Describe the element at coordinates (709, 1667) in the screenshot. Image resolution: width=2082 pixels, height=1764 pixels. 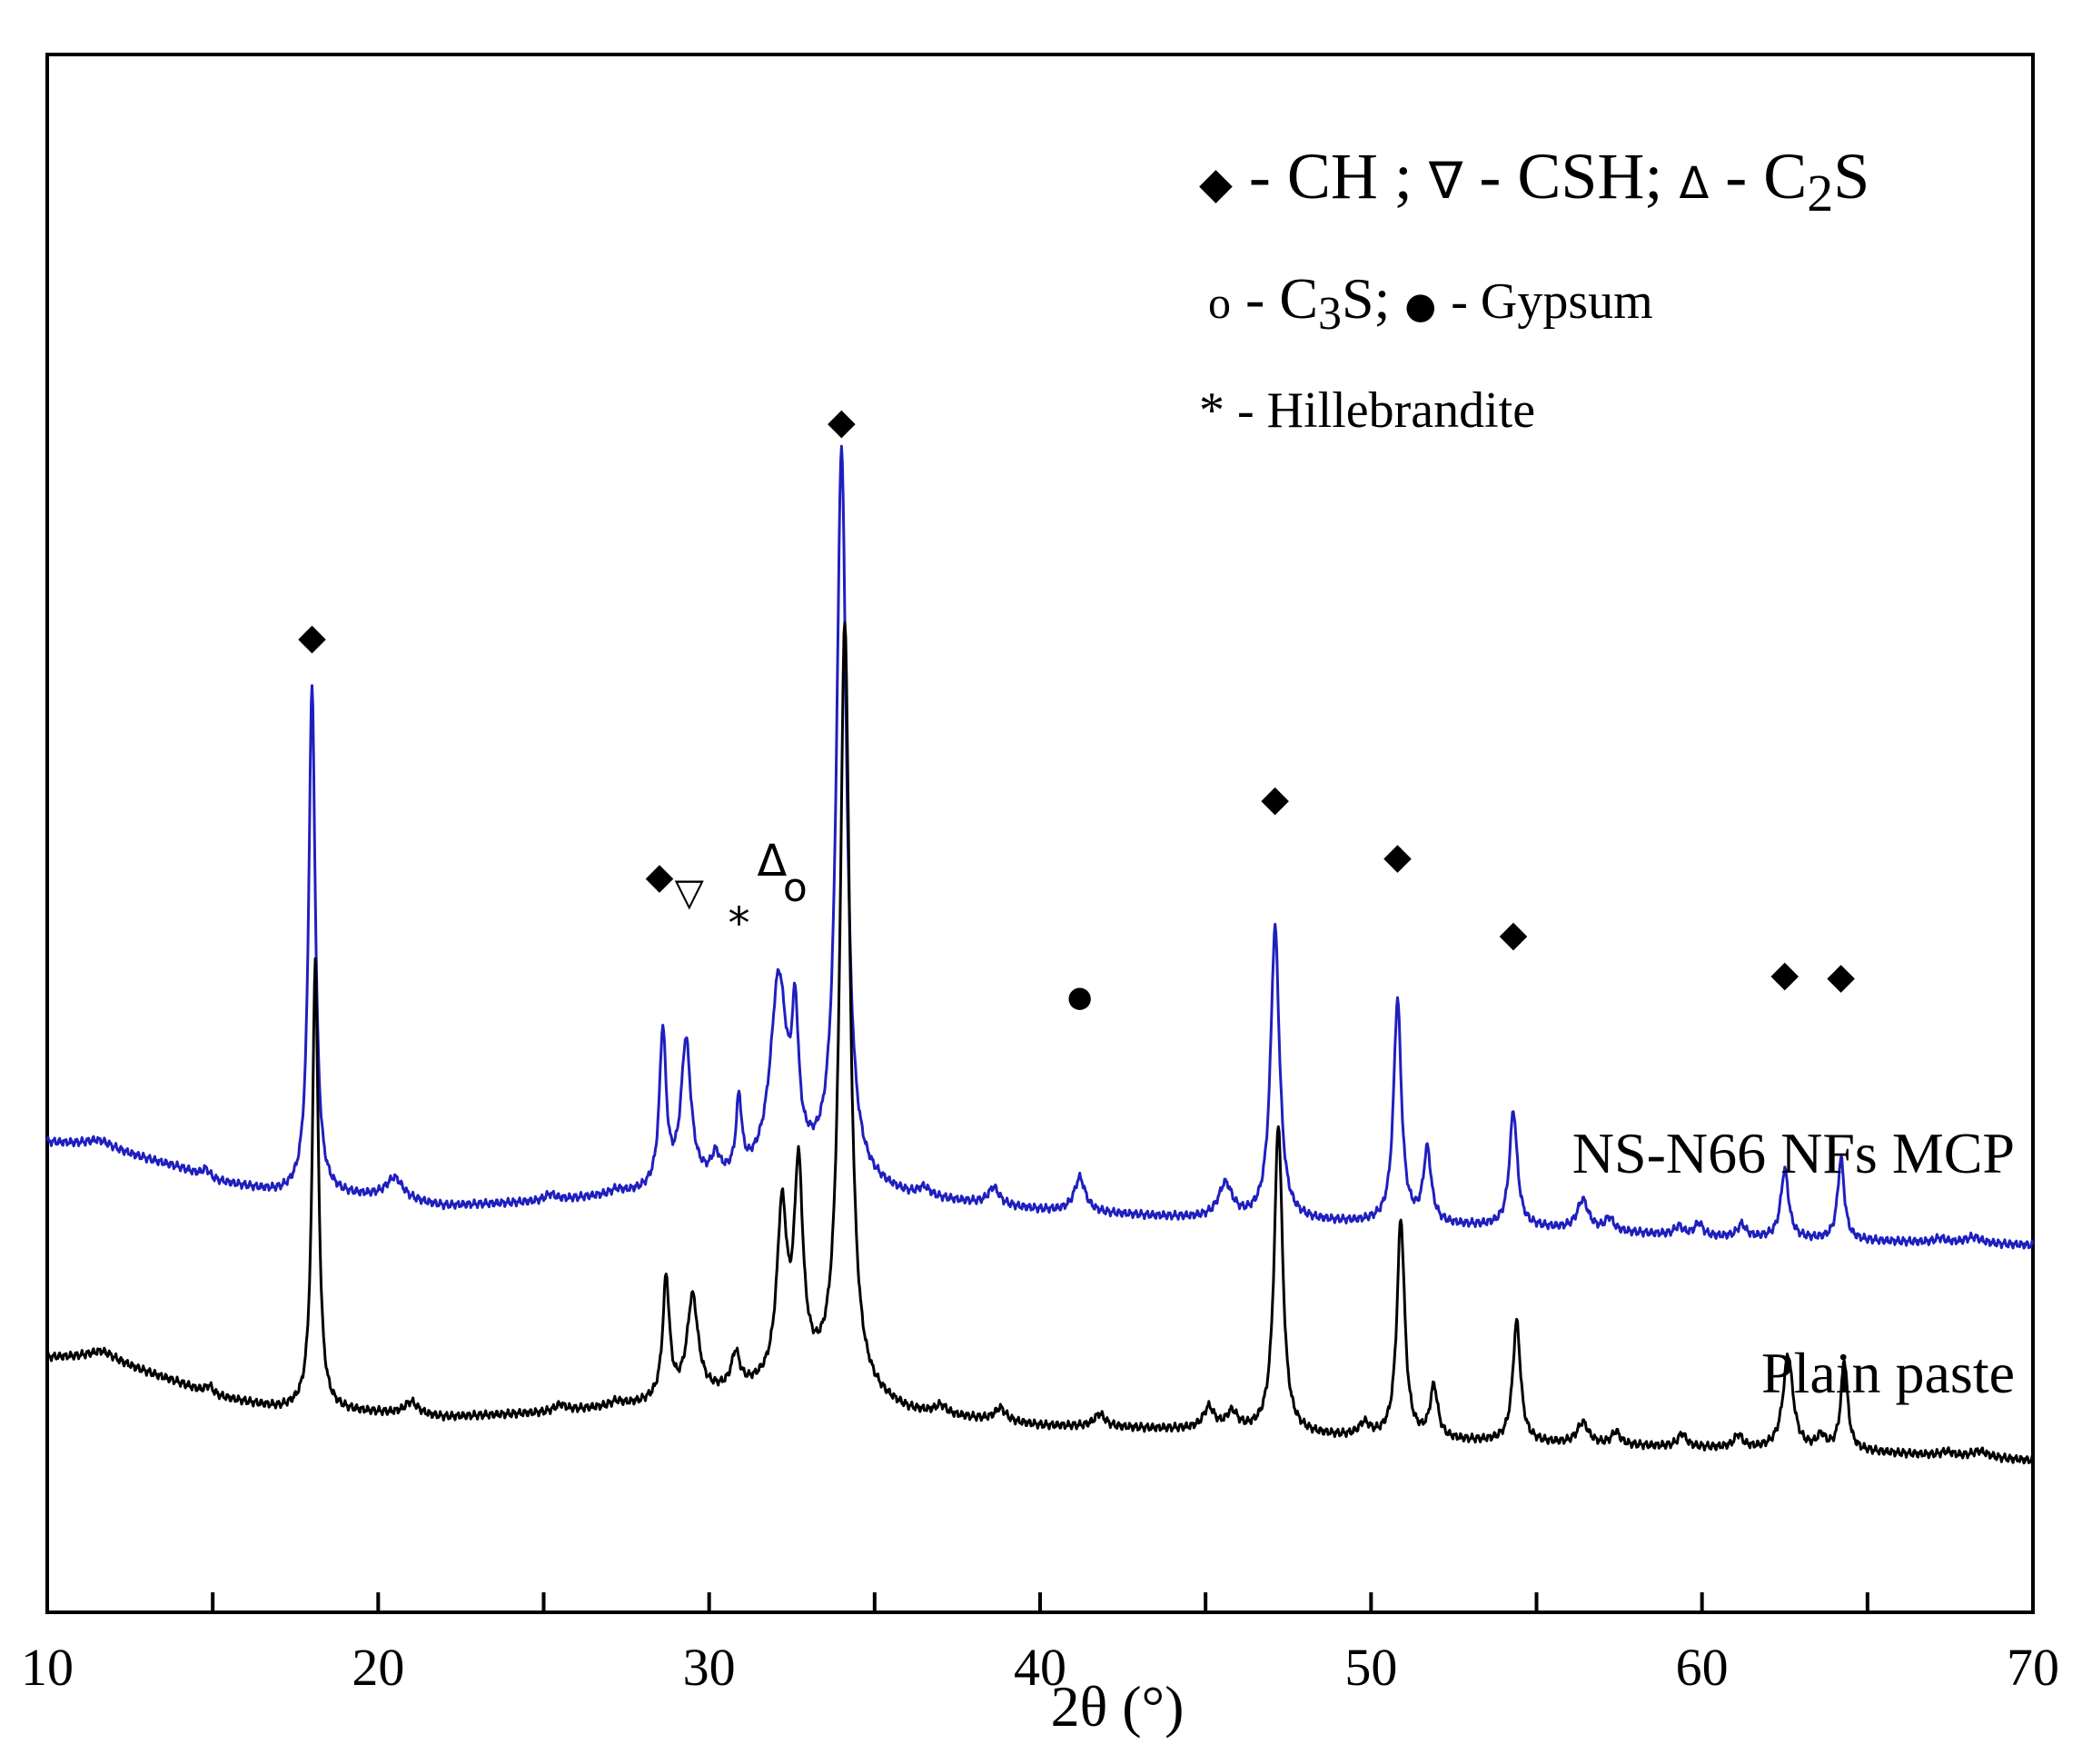
I see `x-tick-label: 30` at that location.